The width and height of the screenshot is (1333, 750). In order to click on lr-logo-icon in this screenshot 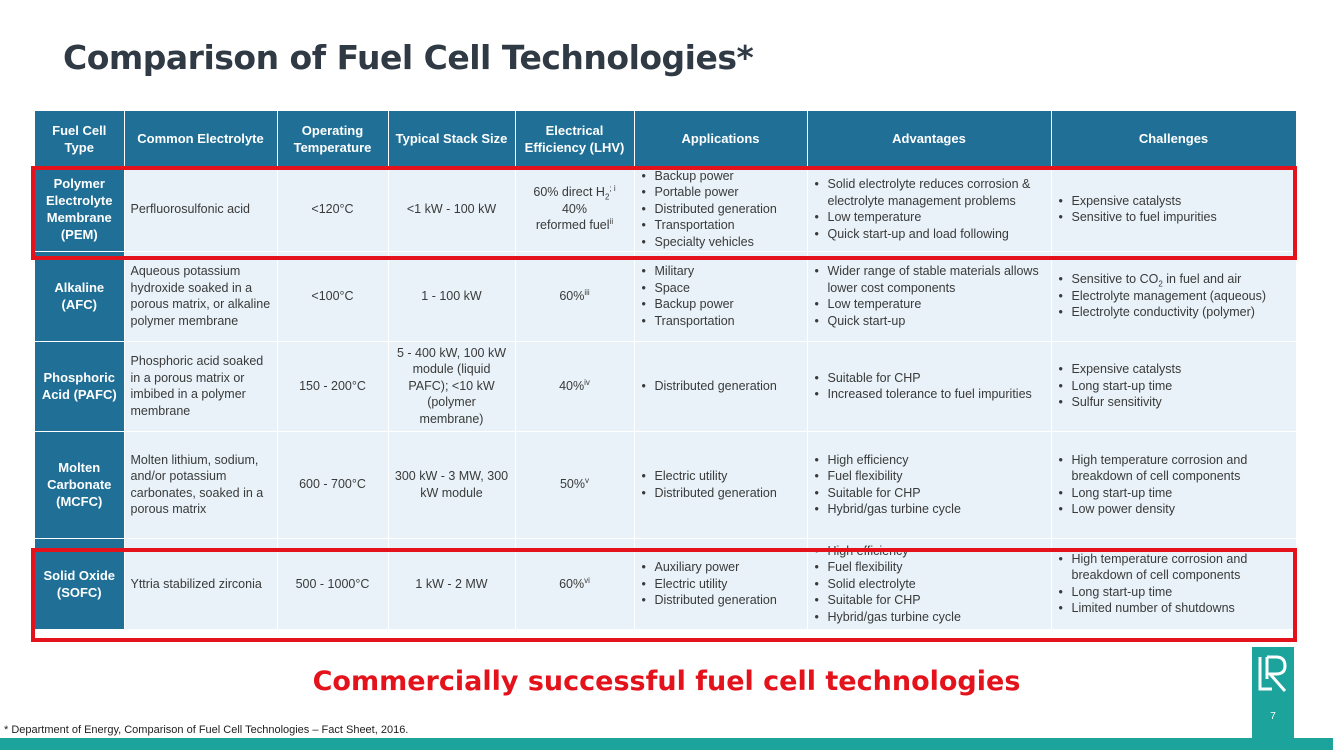, I will do `click(1272, 673)`.